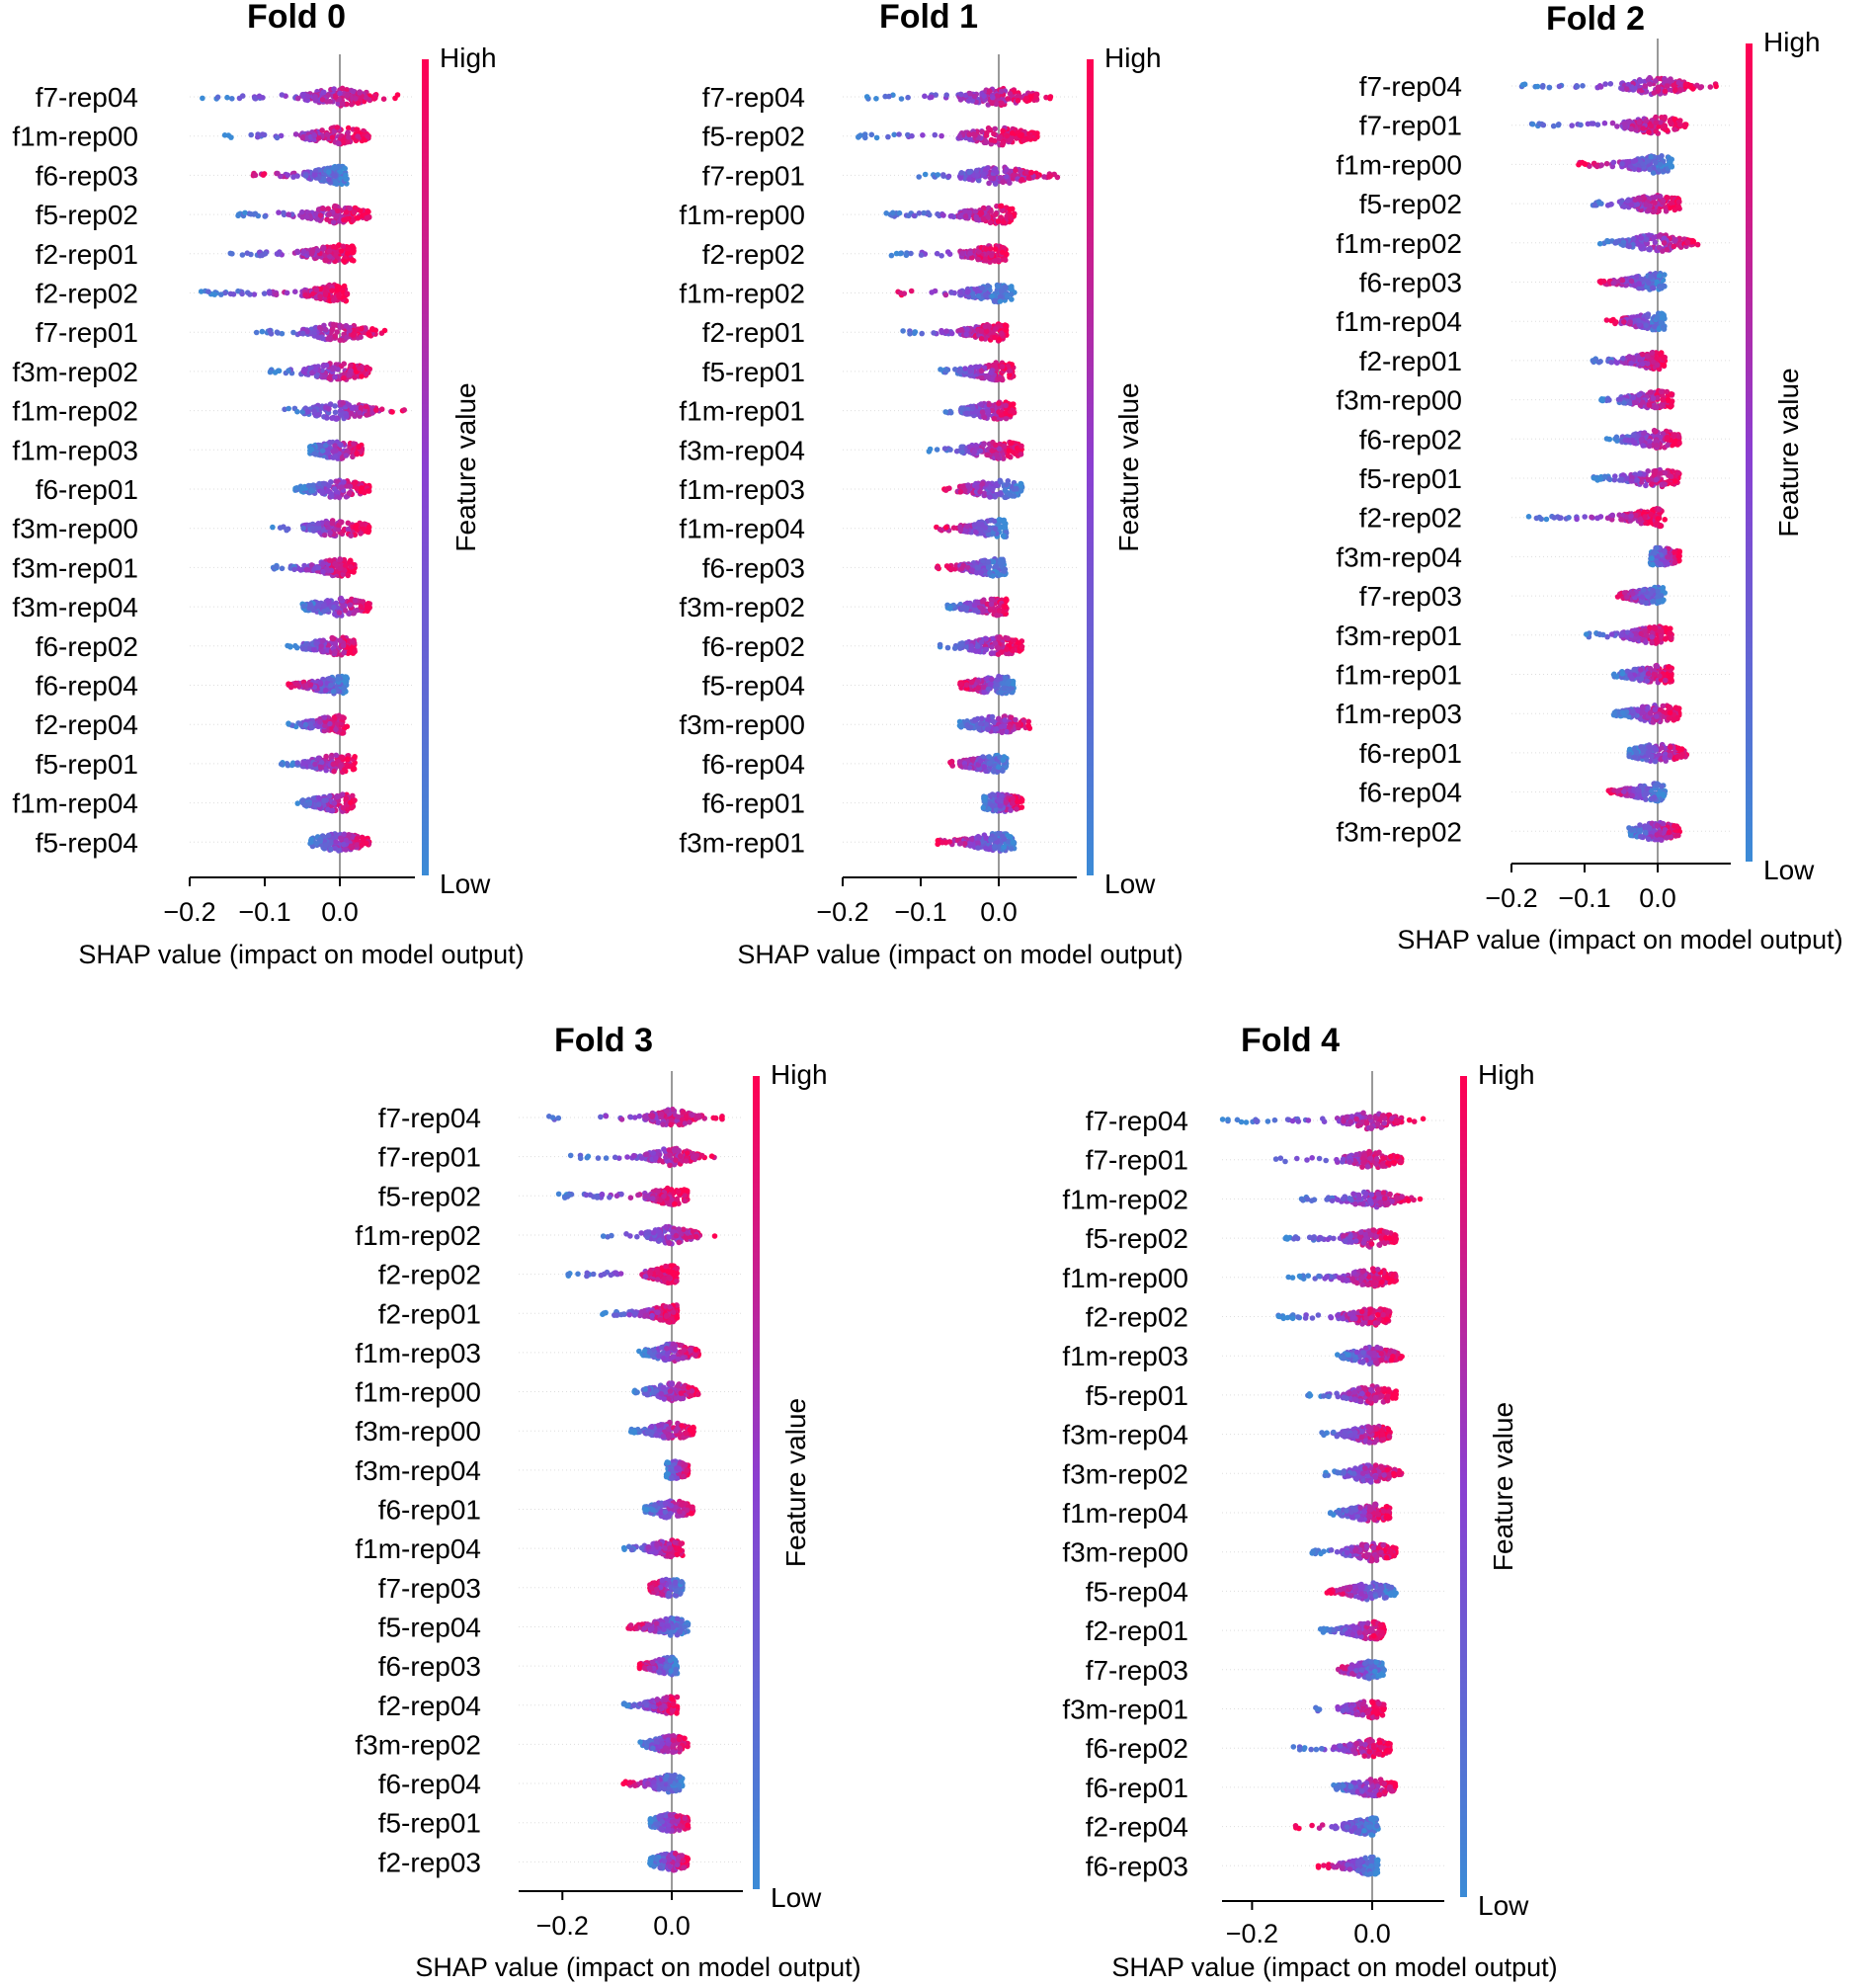 This screenshot has height=1987, width=1876. What do you see at coordinates (742, 215) in the screenshot?
I see `feature-label: f1m-rep00` at bounding box center [742, 215].